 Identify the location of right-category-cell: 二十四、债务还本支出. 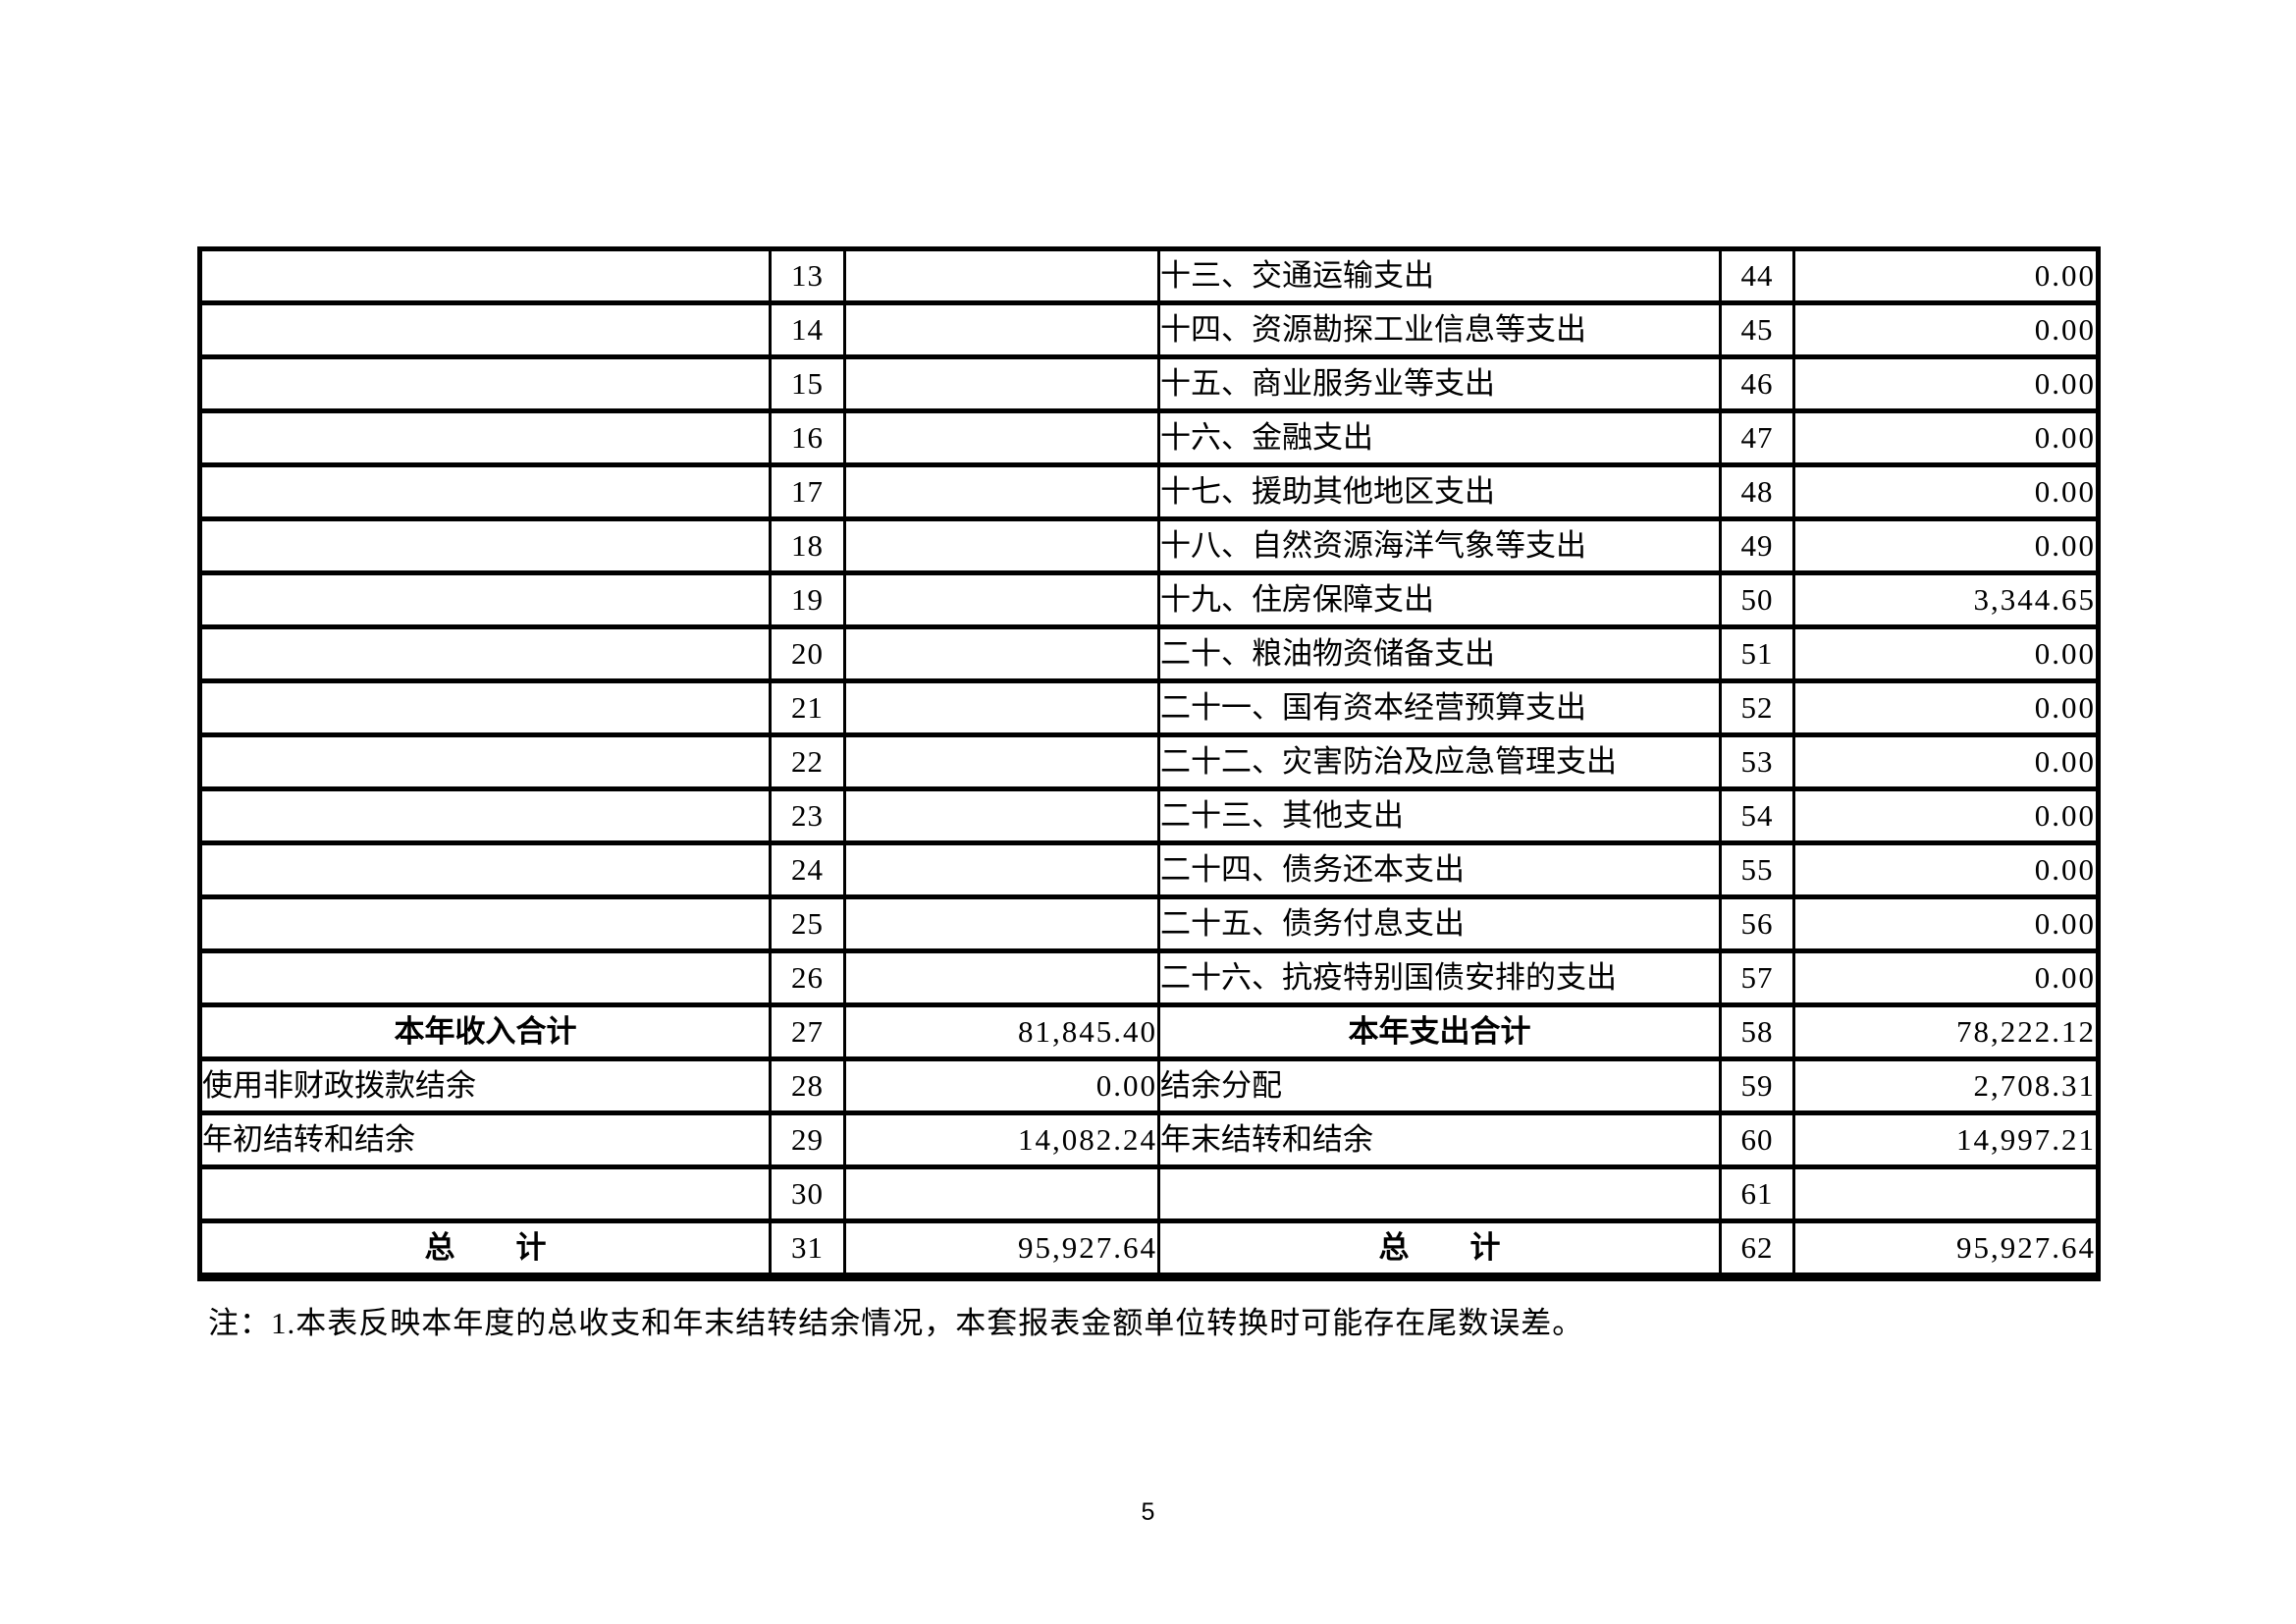
(1439, 869).